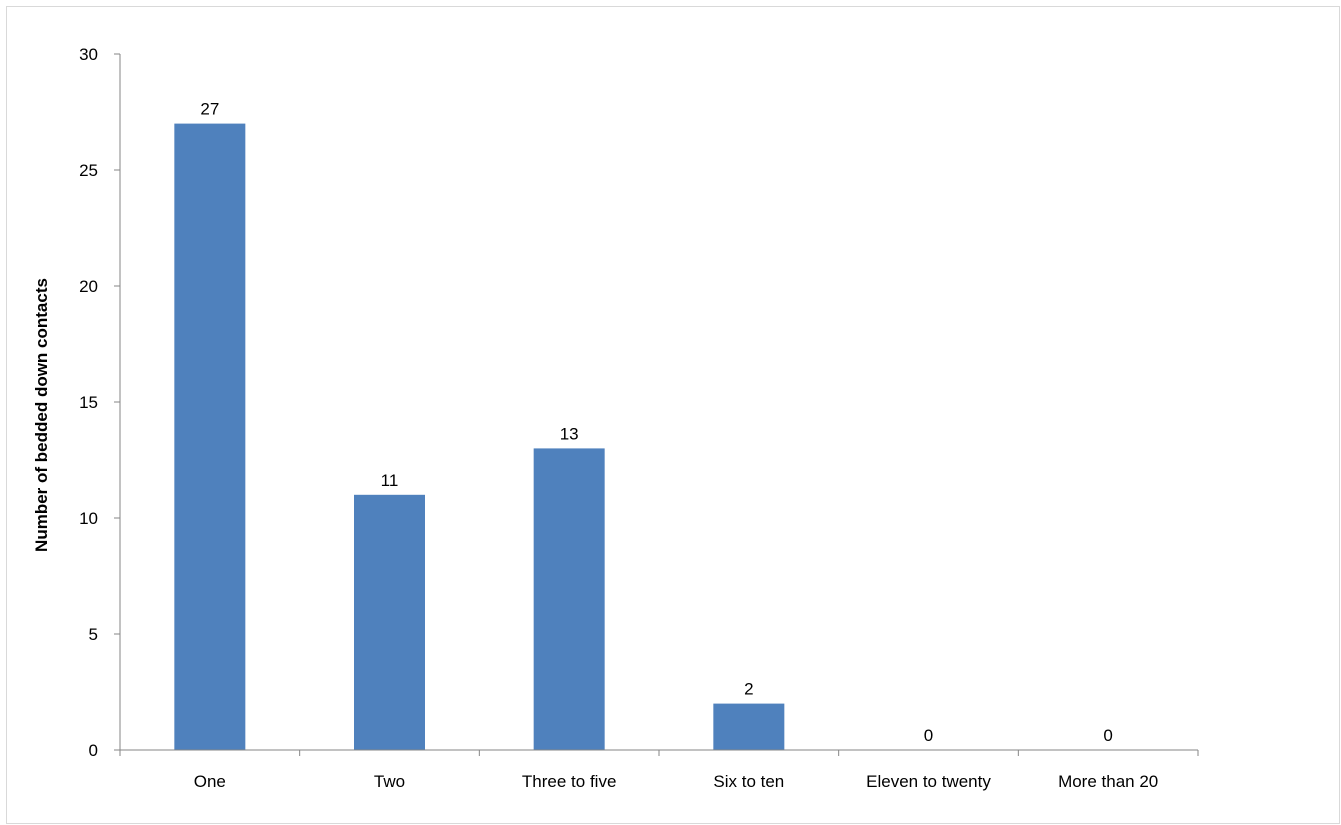 This screenshot has height=825, width=1341. Describe the element at coordinates (93, 750) in the screenshot. I see `y-tick-label: 0` at that location.